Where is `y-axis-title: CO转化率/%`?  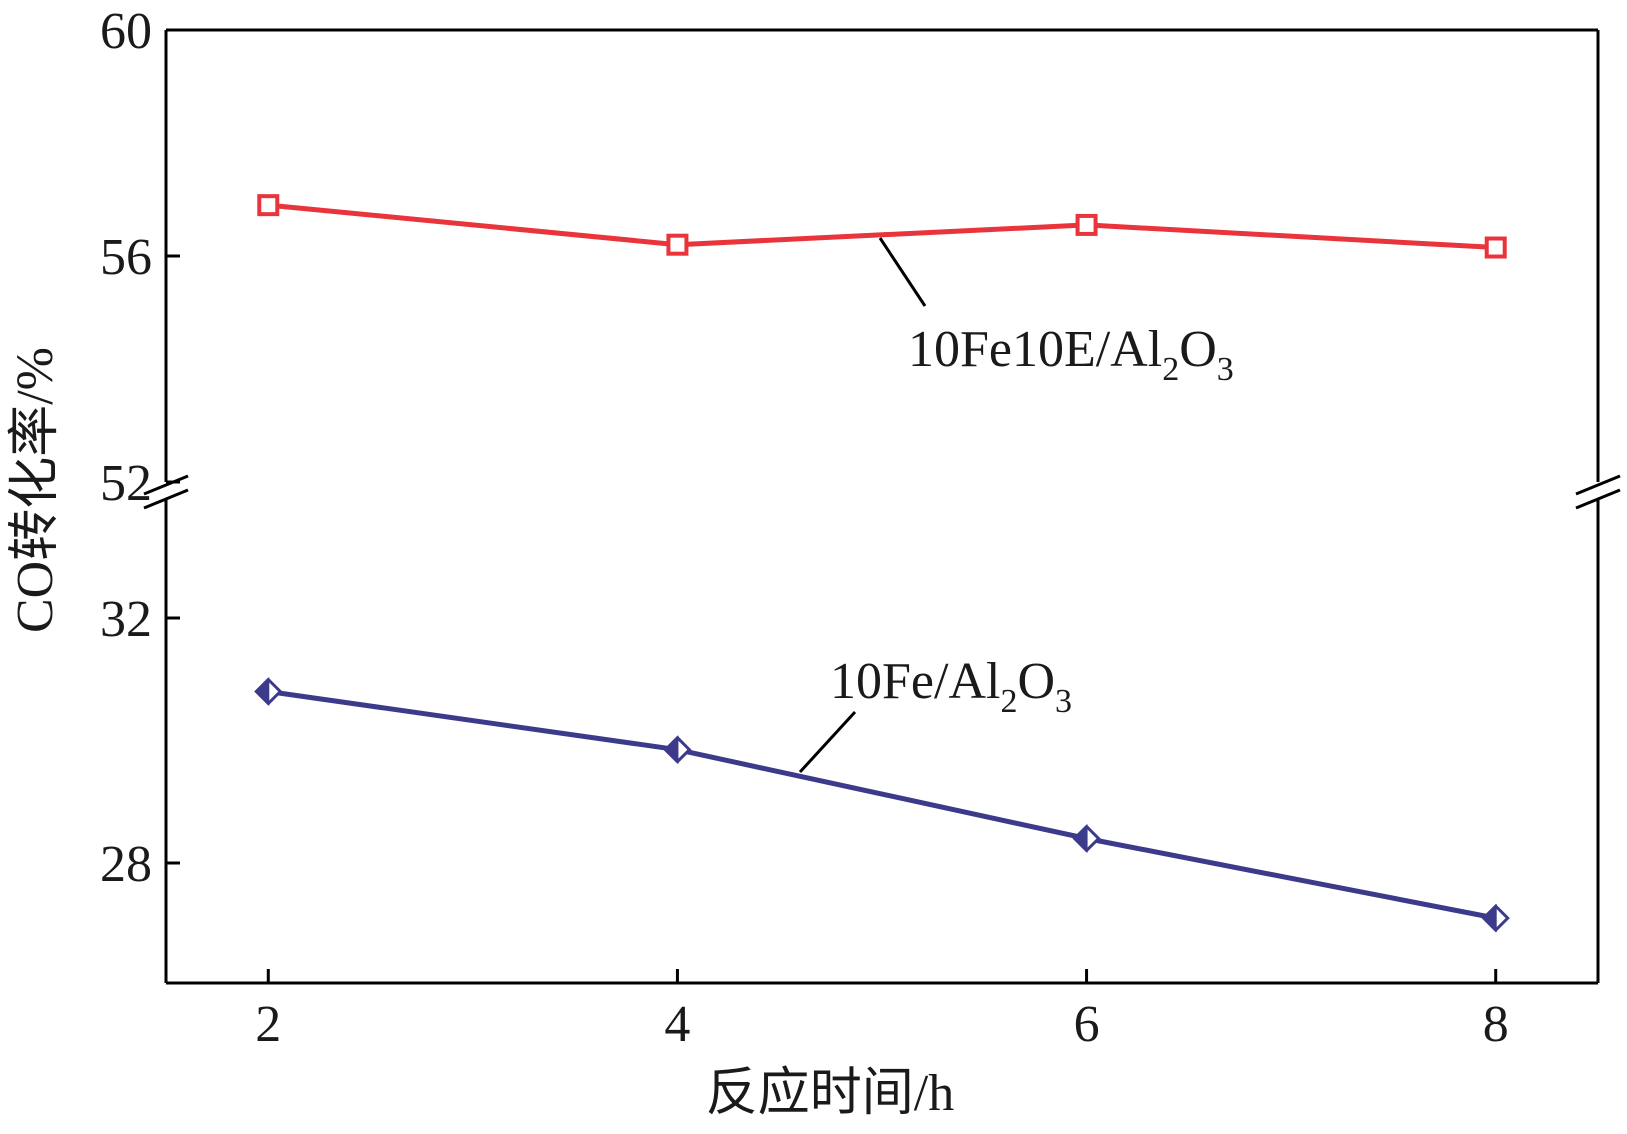
y-axis-title: CO转化率/% is located at coordinates (35, 490).